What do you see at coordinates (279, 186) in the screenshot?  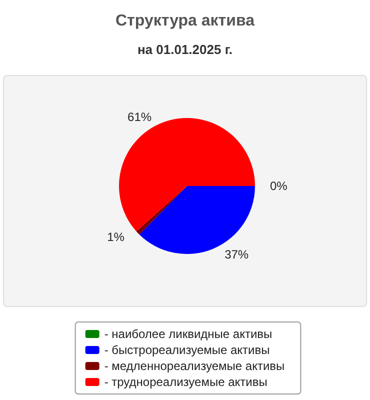 I see `text: 0%` at bounding box center [279, 186].